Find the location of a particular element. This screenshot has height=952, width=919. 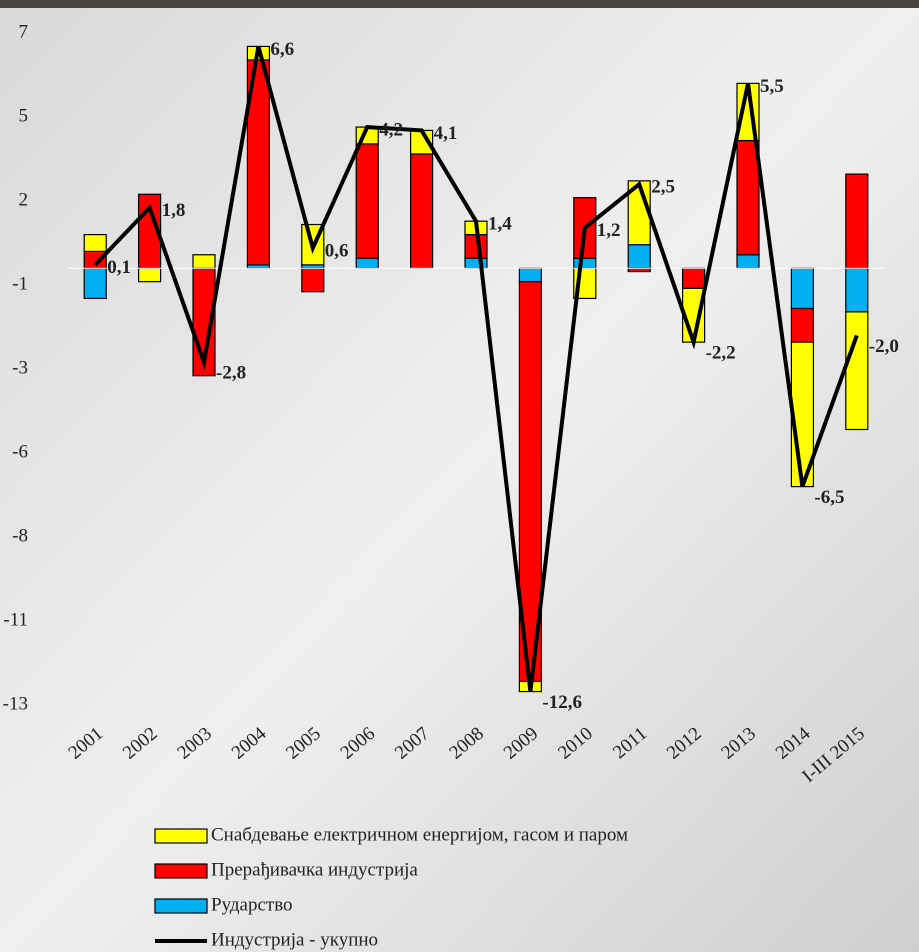

data-label: 6,6 is located at coordinates (282, 49).